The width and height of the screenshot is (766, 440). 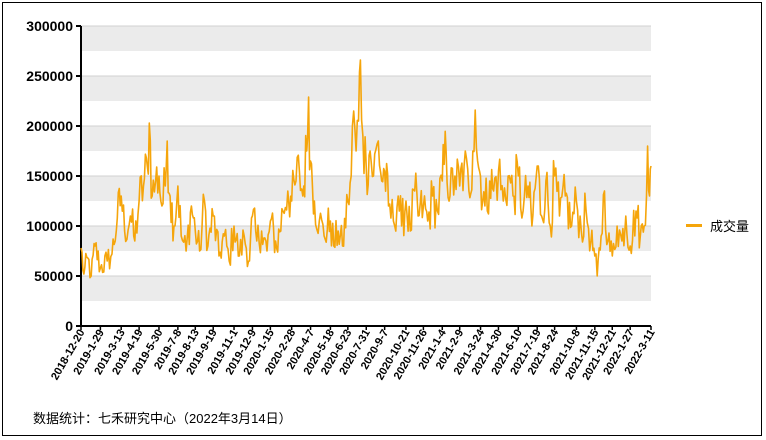 What do you see at coordinates (162, 418) in the screenshot?
I see `source-note: 数据统计：七禾研究中心（2022年3月14日）` at bounding box center [162, 418].